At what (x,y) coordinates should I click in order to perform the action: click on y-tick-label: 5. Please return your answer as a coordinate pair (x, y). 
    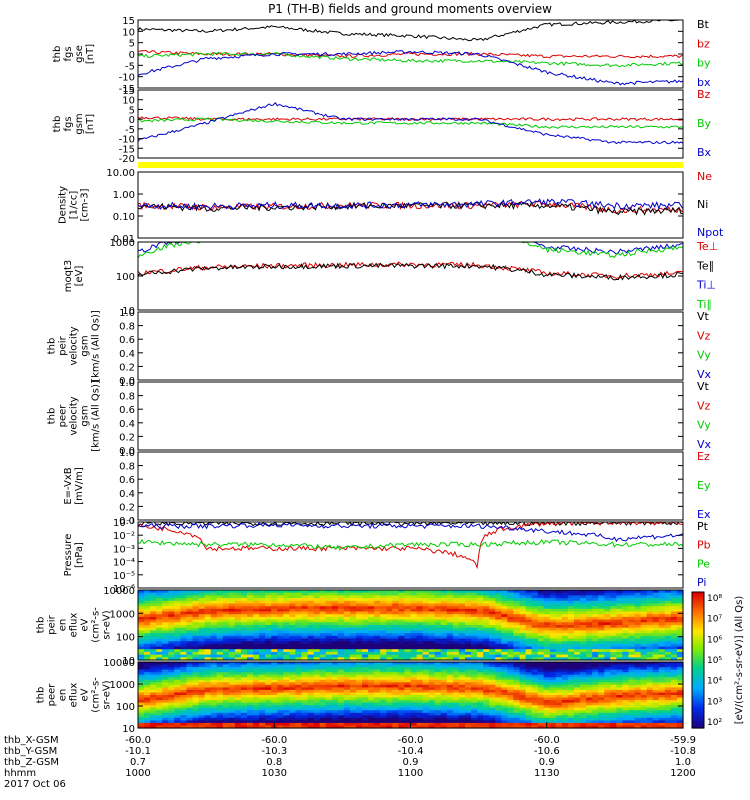
    Looking at the image, I should click on (132, 44).